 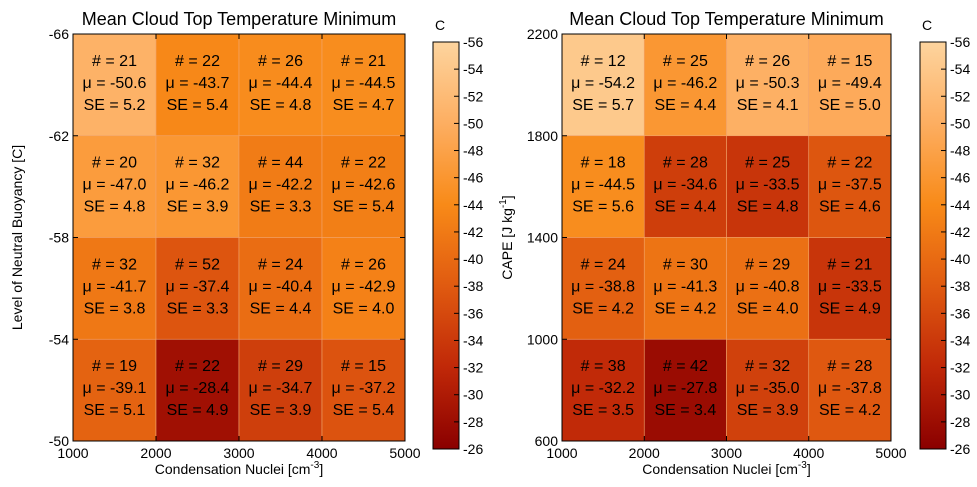 What do you see at coordinates (321, 469) in the screenshot?
I see `x-axis-label-tail: ]` at bounding box center [321, 469].